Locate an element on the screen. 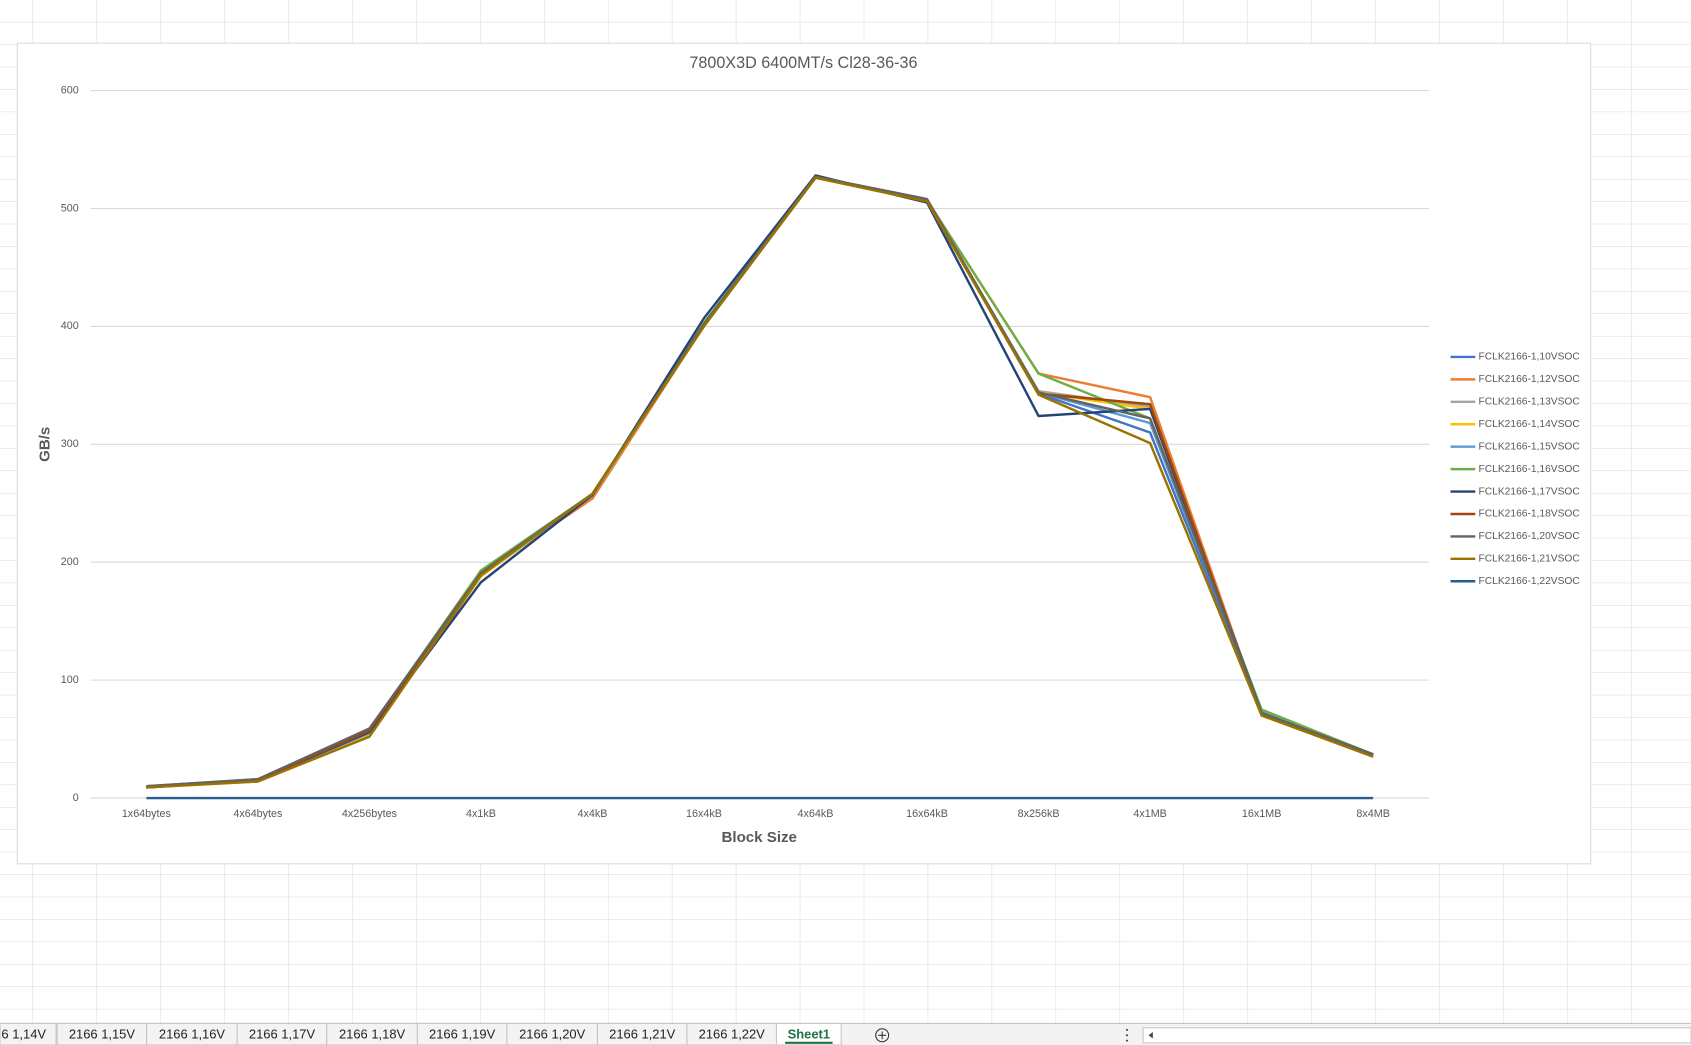 The height and width of the screenshot is (1045, 1691). sheet-tab-label: 2166 1,20V is located at coordinates (552, 1034).